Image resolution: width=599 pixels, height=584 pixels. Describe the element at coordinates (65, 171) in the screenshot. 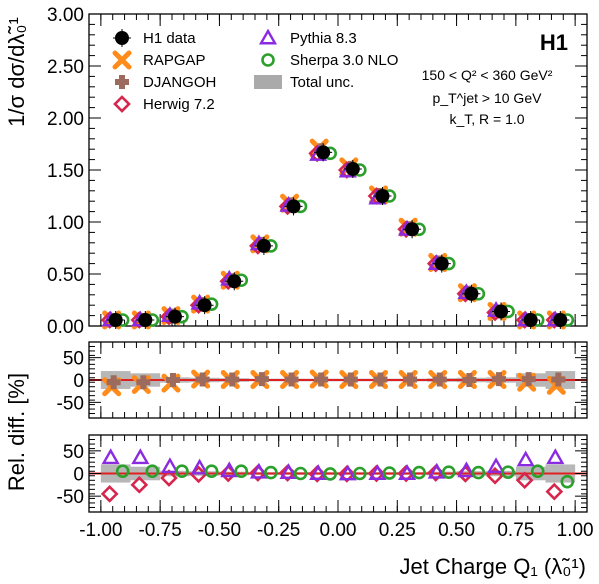

I see `main-ytick-label: 1.50` at that location.